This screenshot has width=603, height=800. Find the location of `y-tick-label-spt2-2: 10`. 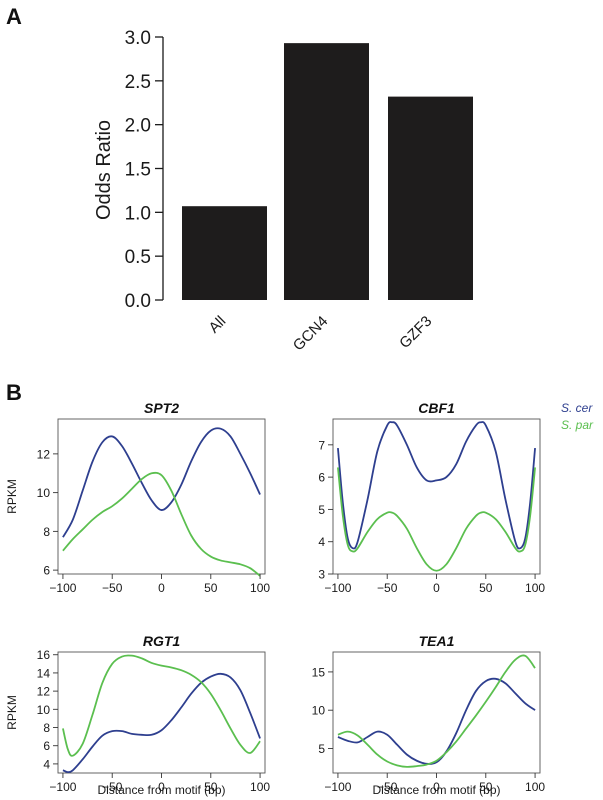

y-tick-label-spt2-2: 10 is located at coordinates (44, 493).